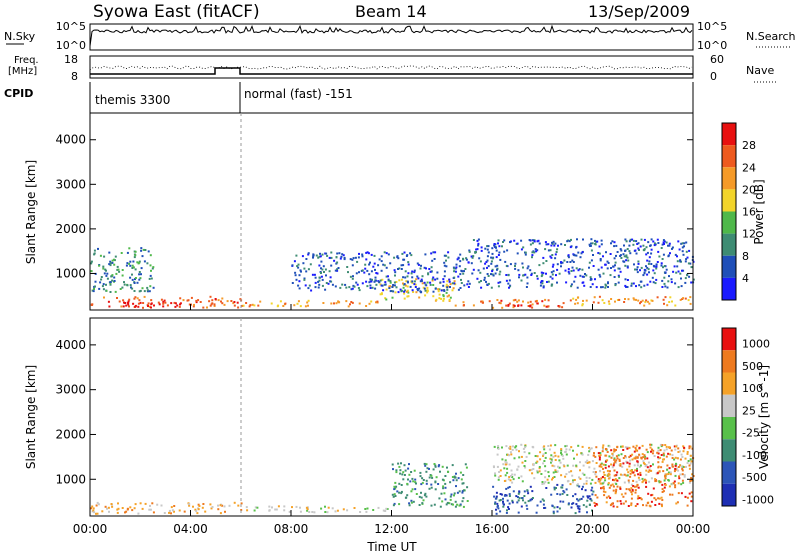 The height and width of the screenshot is (554, 800). I want to click on x-tick-label: 00:00, so click(693, 529).